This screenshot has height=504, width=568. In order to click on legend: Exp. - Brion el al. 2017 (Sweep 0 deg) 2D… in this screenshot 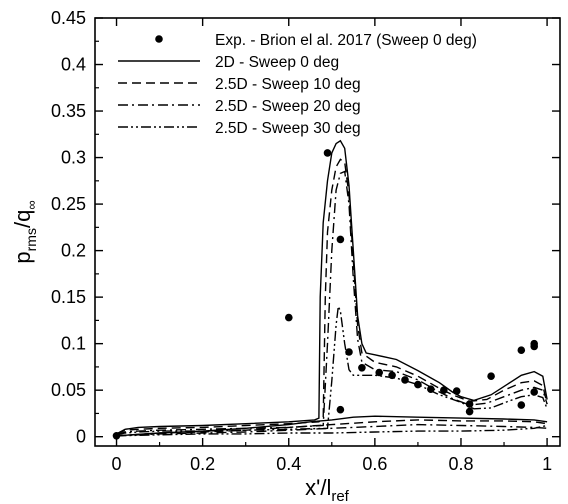, I will do `click(297, 84)`.